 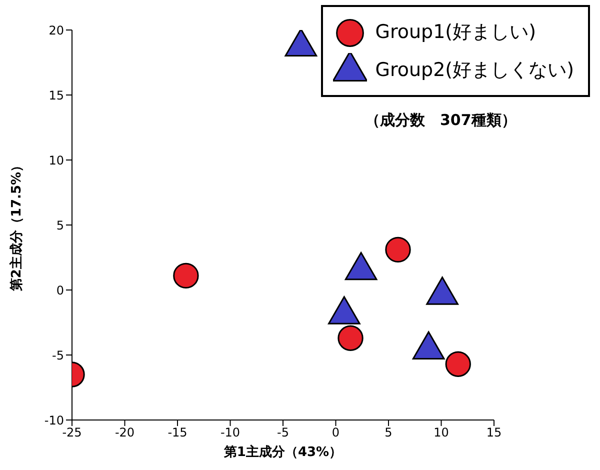 I want to click on legend-label: Group1(好ましい), so click(x=455, y=32).